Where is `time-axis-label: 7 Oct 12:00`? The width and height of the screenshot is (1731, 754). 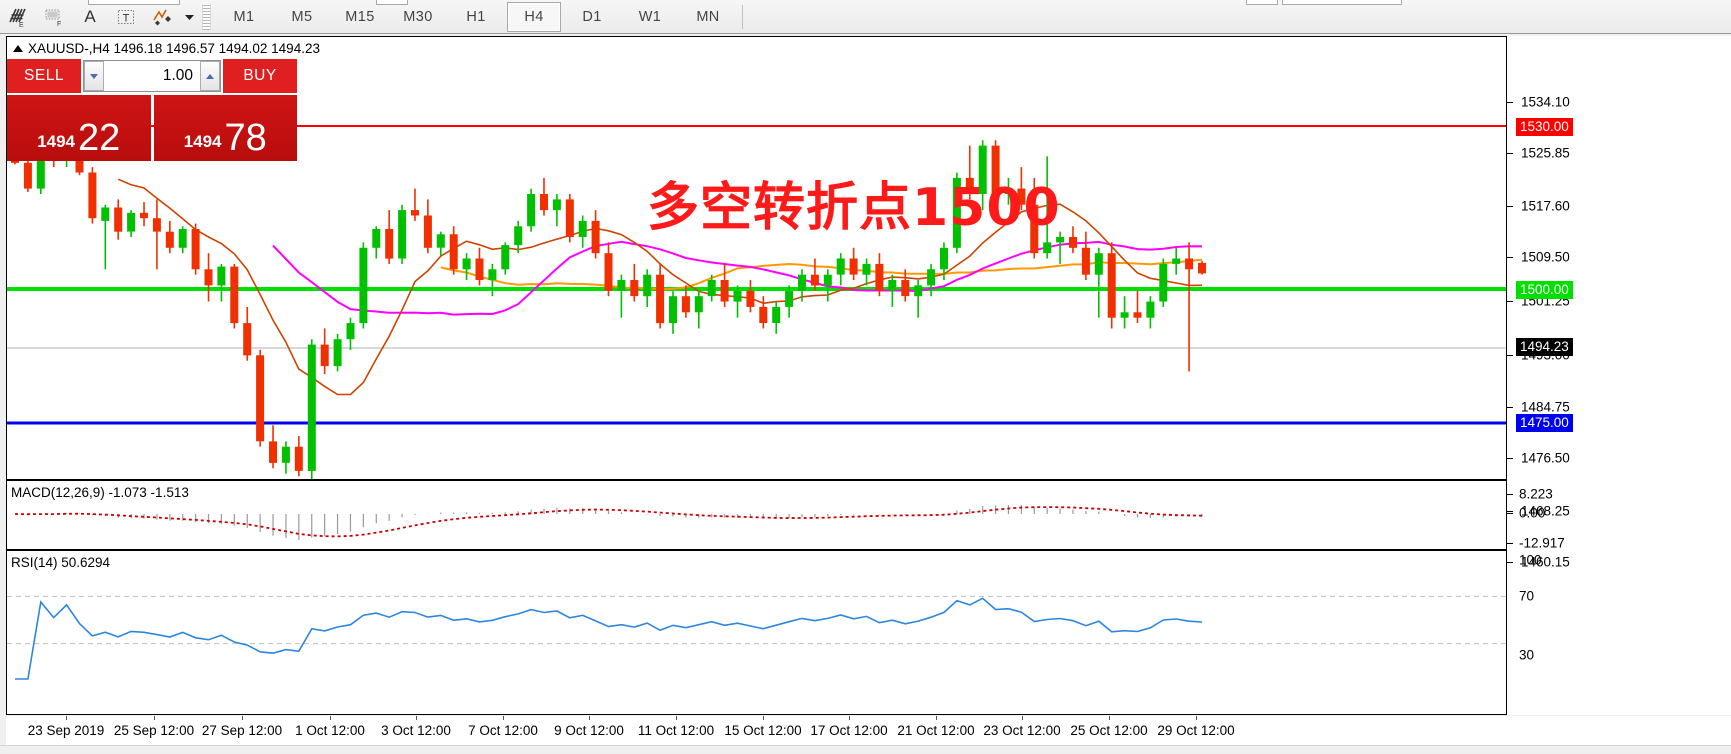 time-axis-label: 7 Oct 12:00 is located at coordinates (503, 730).